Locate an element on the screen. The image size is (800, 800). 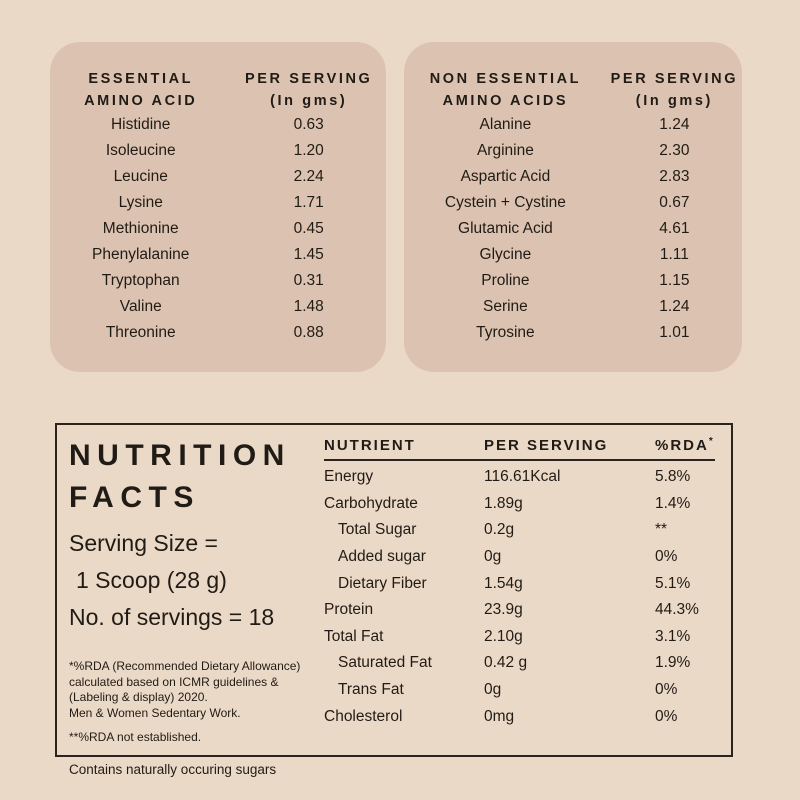
amino-acid-name: Serine is located at coordinates (505, 306).